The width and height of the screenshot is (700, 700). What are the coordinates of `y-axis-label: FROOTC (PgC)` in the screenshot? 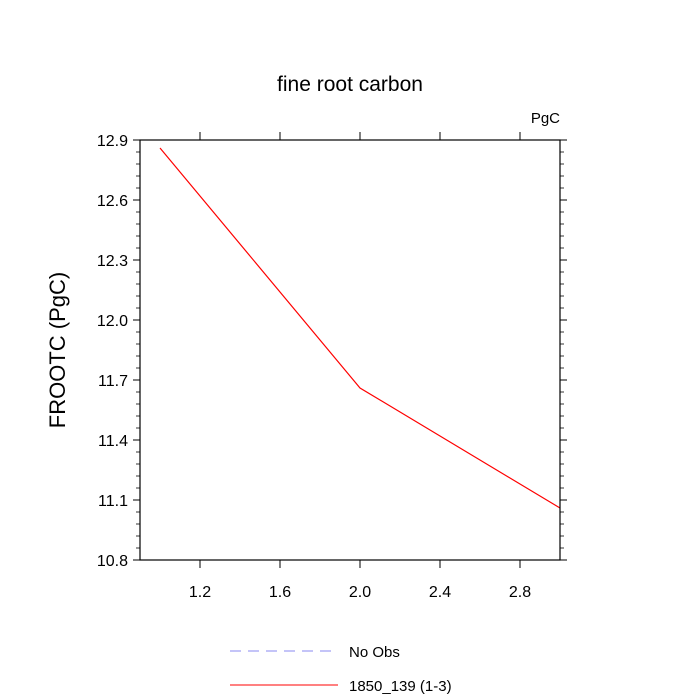 It's located at (57, 350).